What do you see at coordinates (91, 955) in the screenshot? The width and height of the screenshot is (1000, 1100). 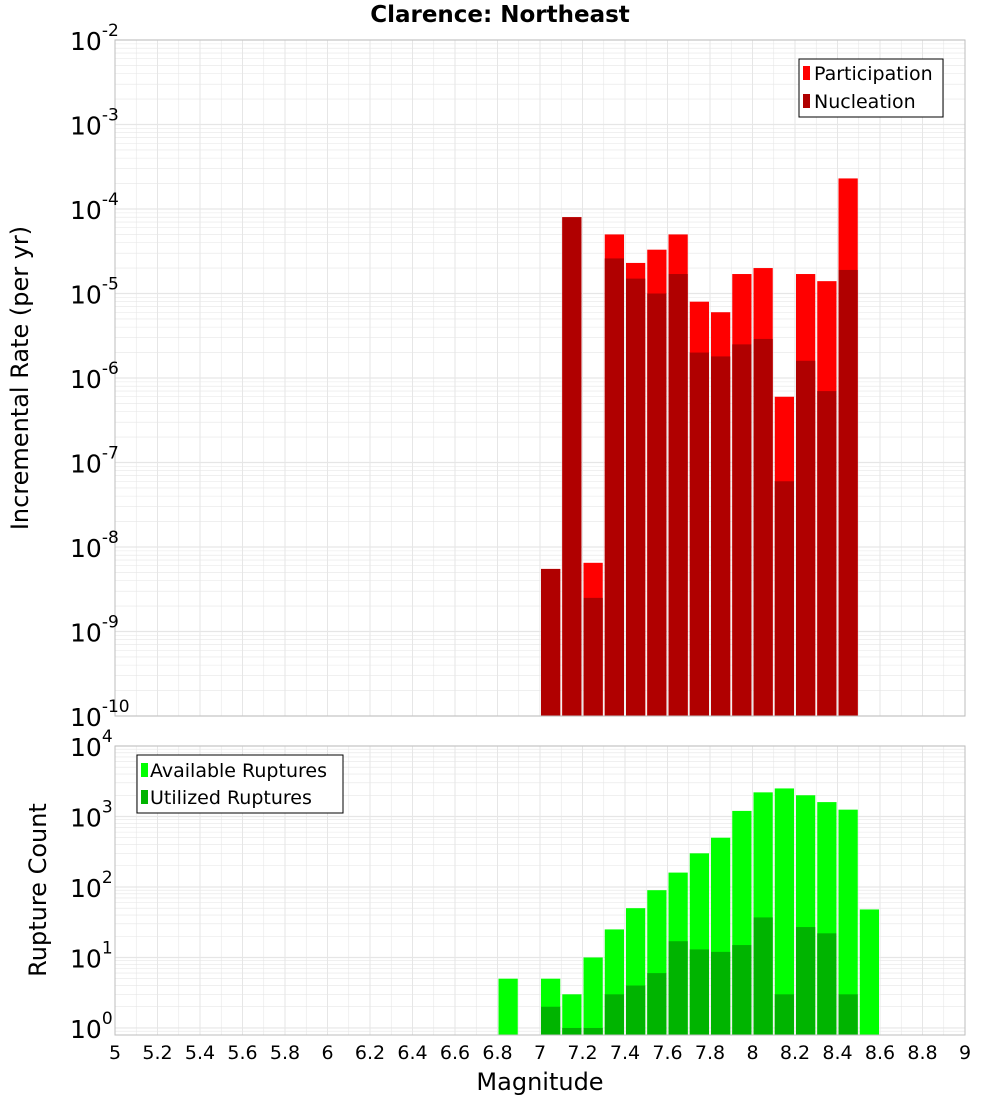 I see `y-tick-label: 10¹` at bounding box center [91, 955].